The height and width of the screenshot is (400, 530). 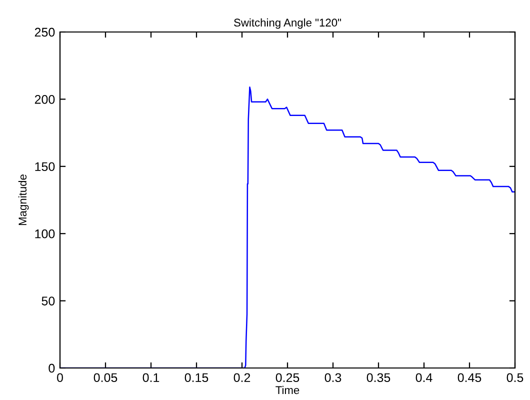 What do you see at coordinates (51, 368) in the screenshot?
I see `y-tick-label: 0` at bounding box center [51, 368].